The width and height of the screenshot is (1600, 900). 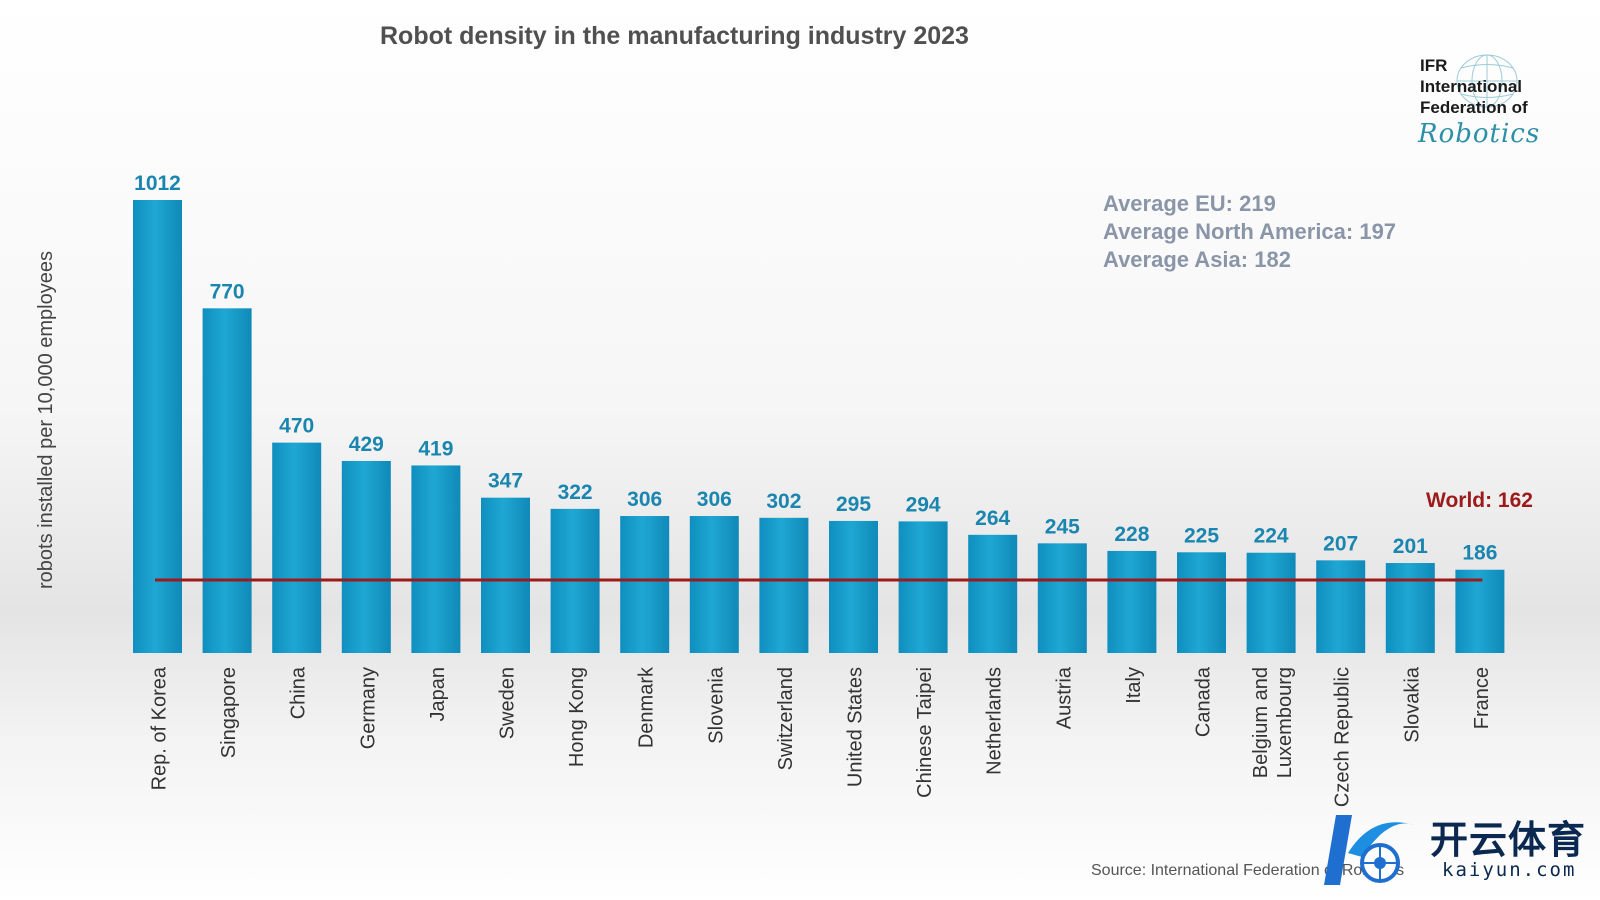 I want to click on ifr-logo-line-2: International, so click(x=1471, y=86).